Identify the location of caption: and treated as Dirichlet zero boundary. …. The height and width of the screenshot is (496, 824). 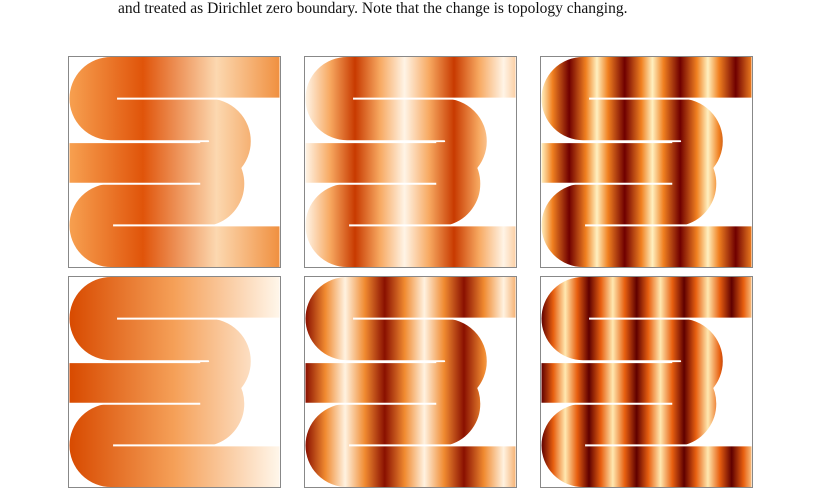
(373, 8).